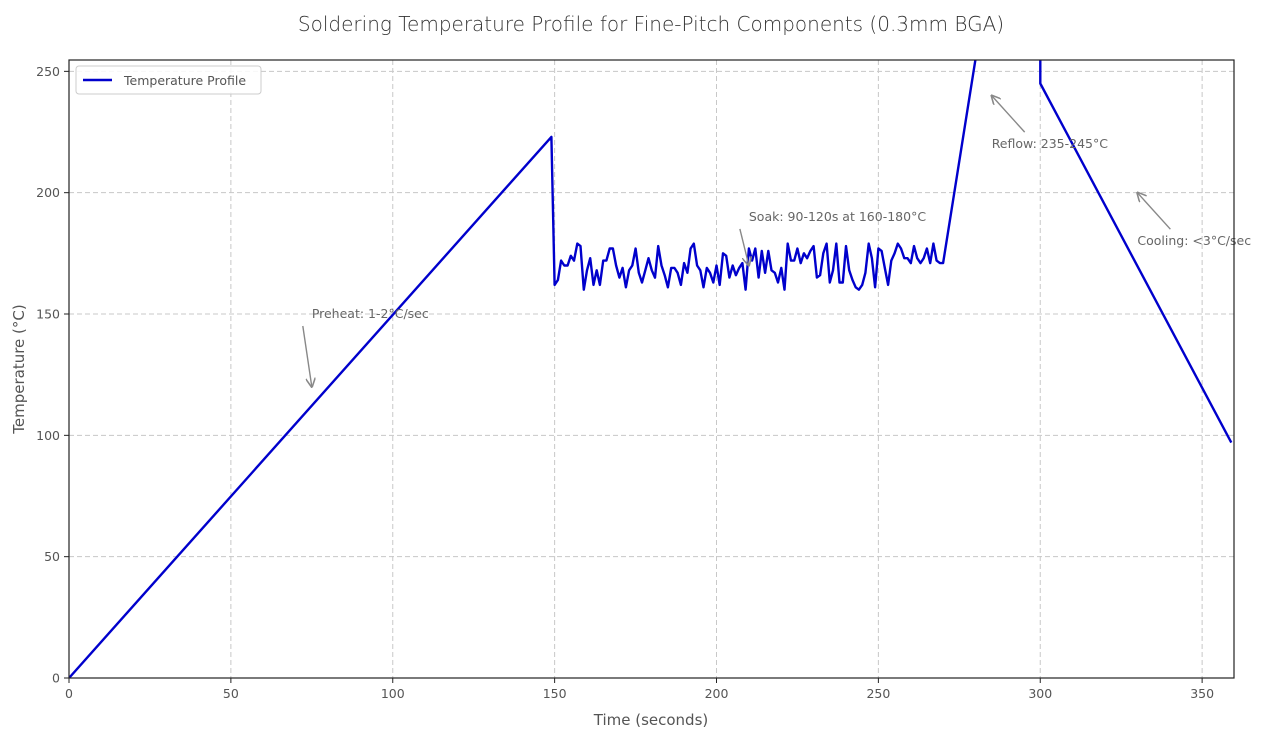 The width and height of the screenshot is (1262, 740). Describe the element at coordinates (717, 693) in the screenshot. I see `x-tick-label: 200` at that location.